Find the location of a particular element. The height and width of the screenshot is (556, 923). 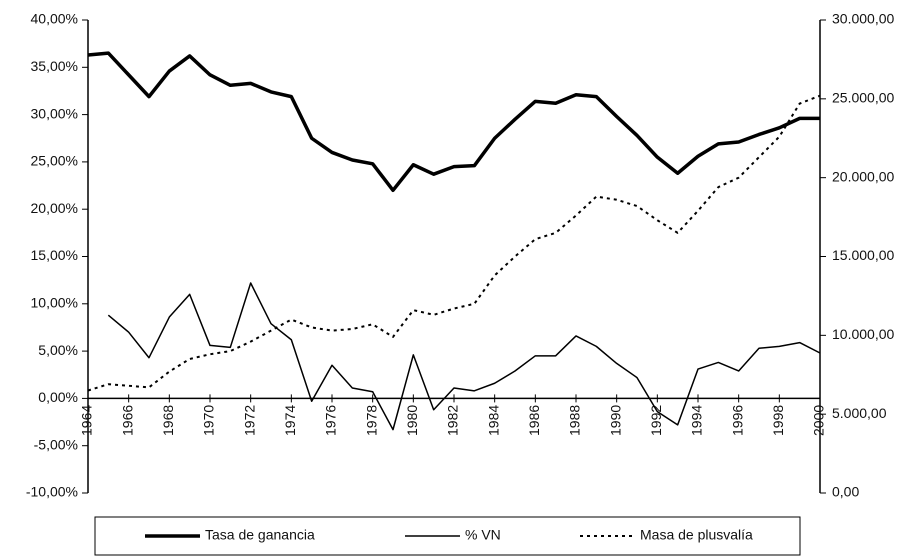

y-tick-label: 5,00% is located at coordinates (58, 350).